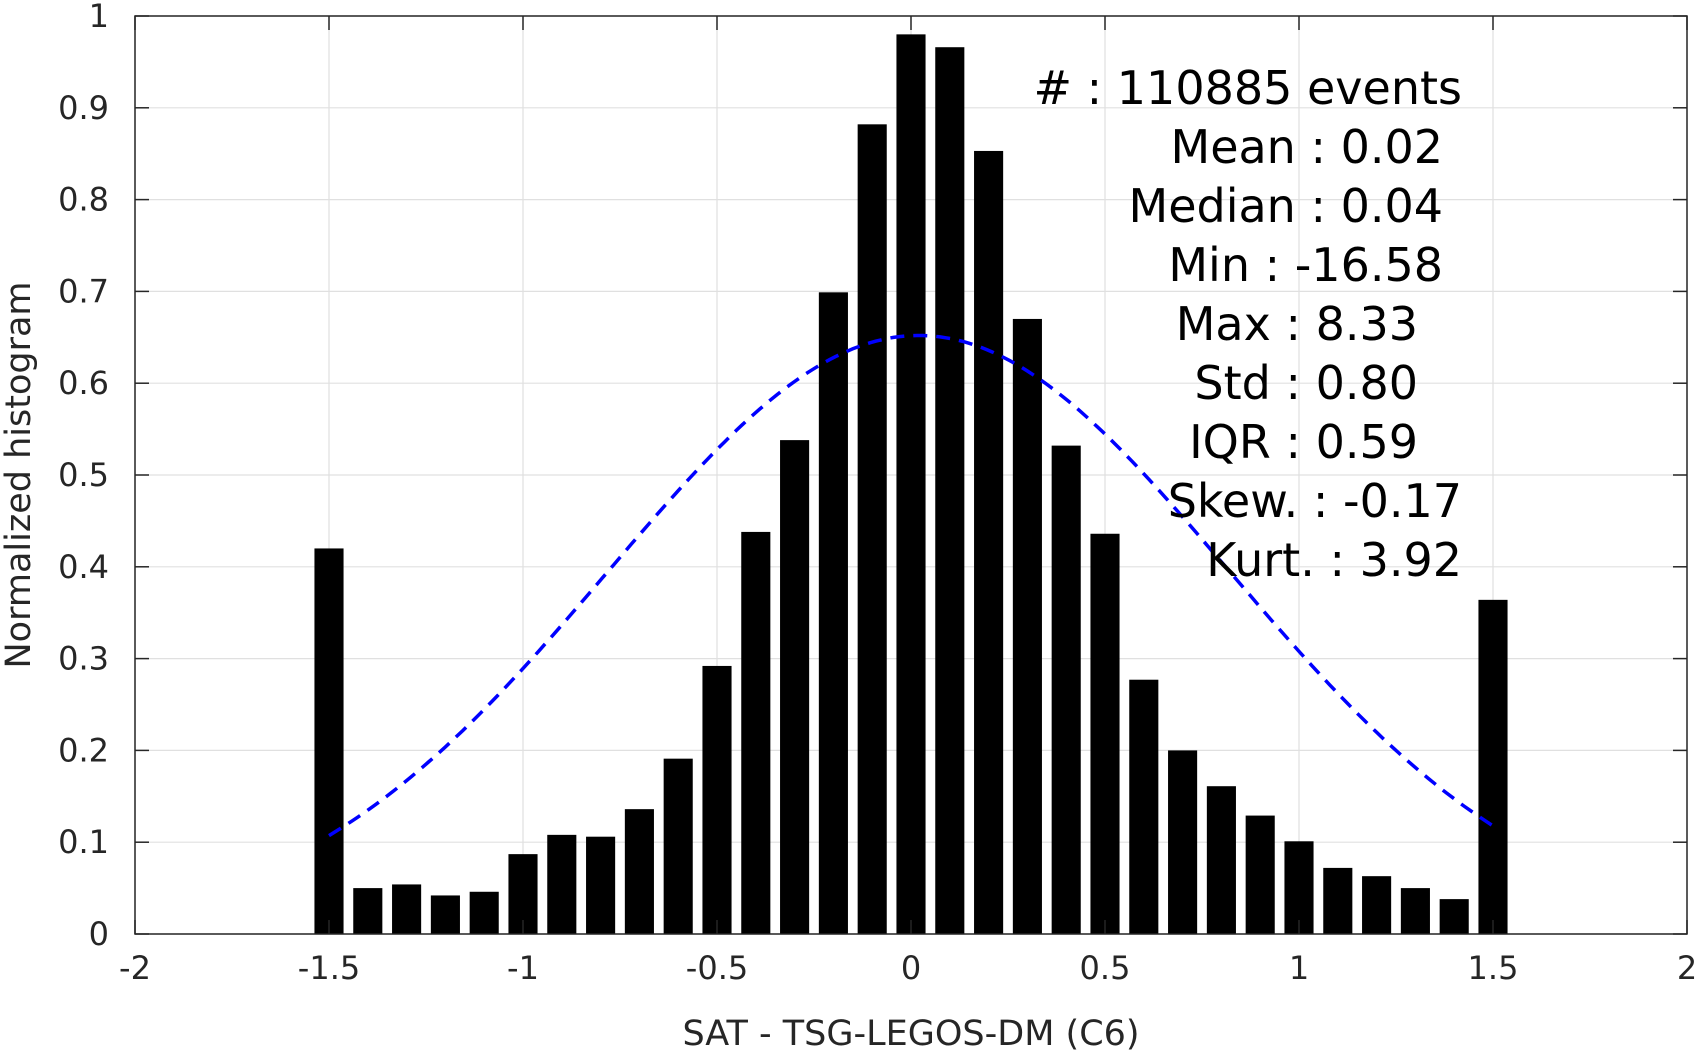 This screenshot has width=1703, height=1053. I want to click on y-tick-labels: 0 0.1 0.2 0.3 0.4 0.5 0.6 0.7 0.8 0.9 1, so click(83, 476).